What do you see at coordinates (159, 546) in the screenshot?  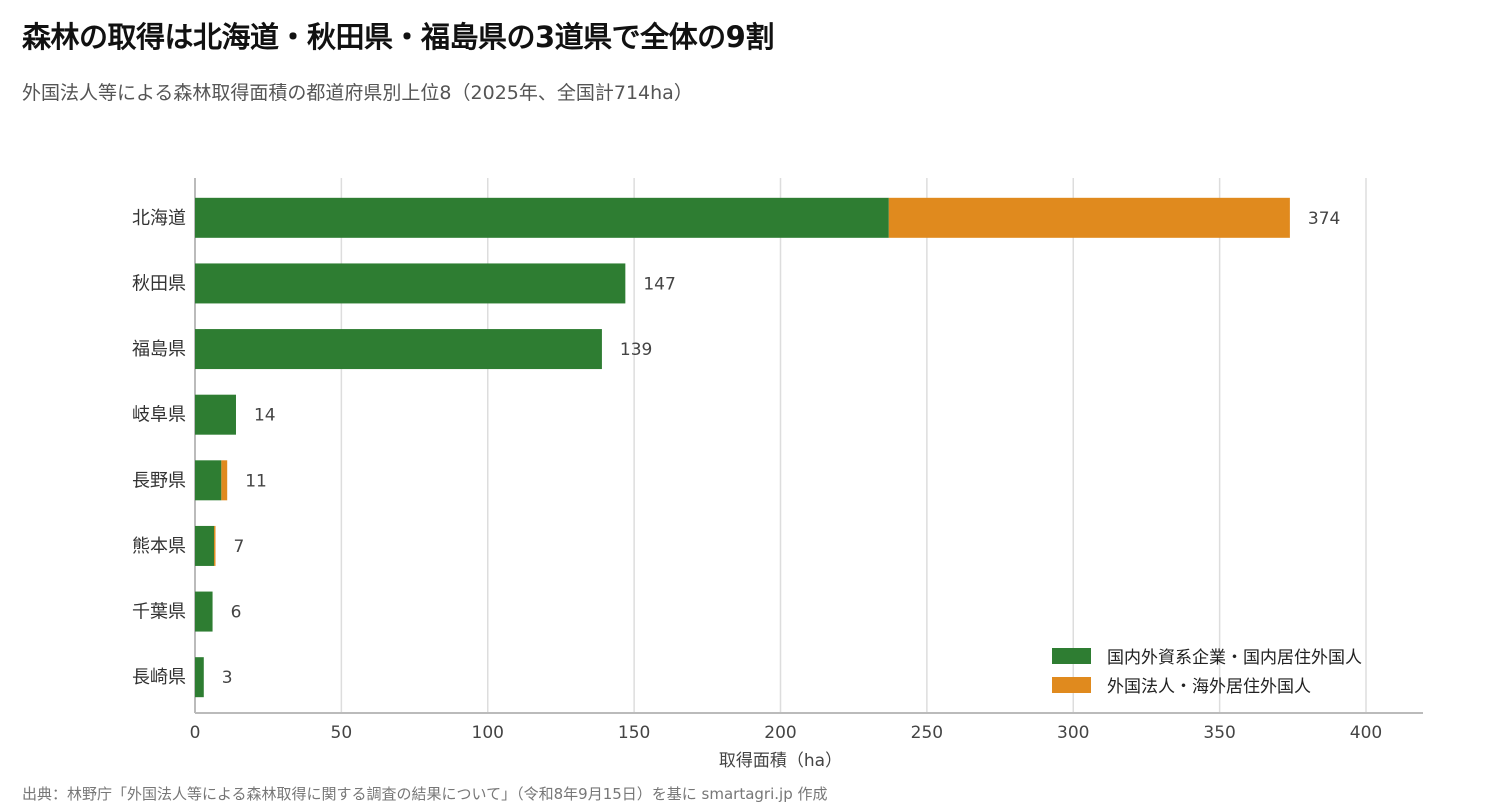 I see `category-label: 熊本県` at bounding box center [159, 546].